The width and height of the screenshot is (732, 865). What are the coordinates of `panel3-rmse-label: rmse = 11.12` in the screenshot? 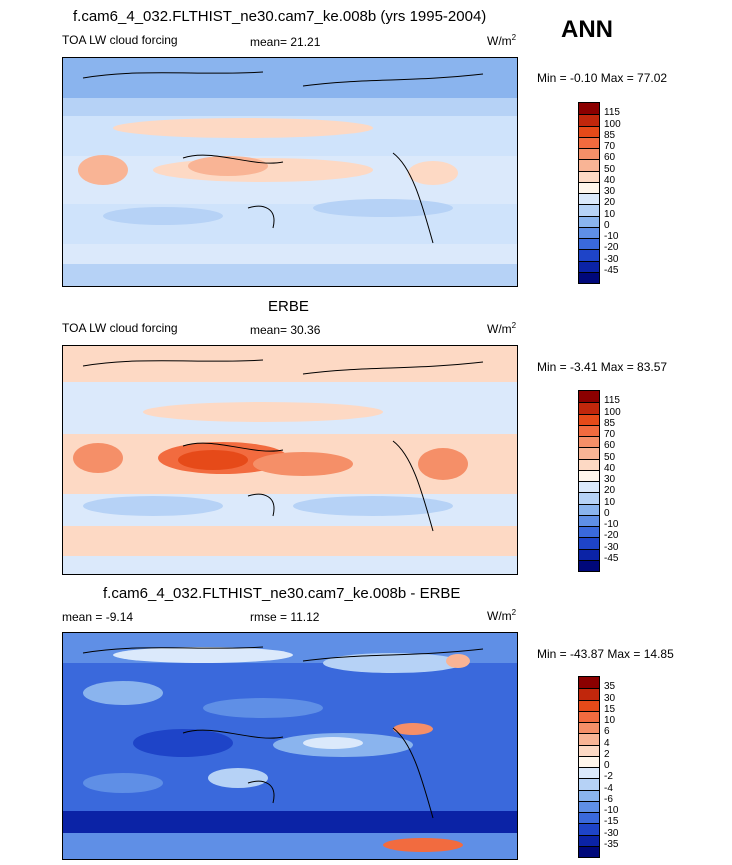 It's located at (285, 617).